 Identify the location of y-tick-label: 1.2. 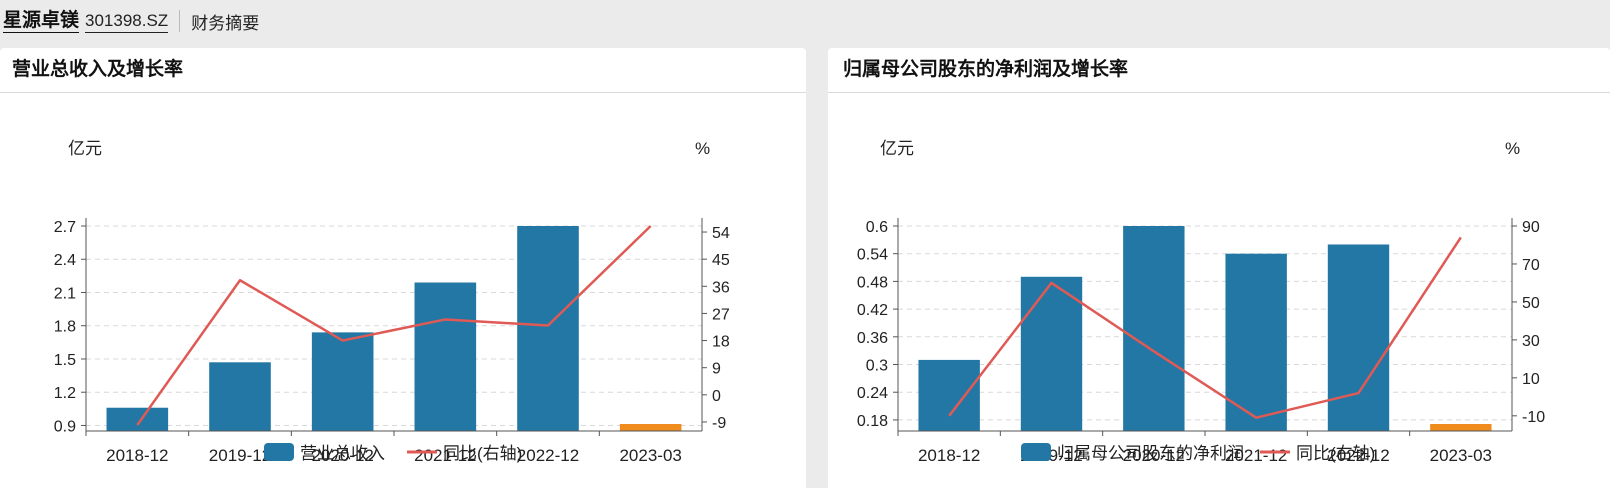
(65, 393).